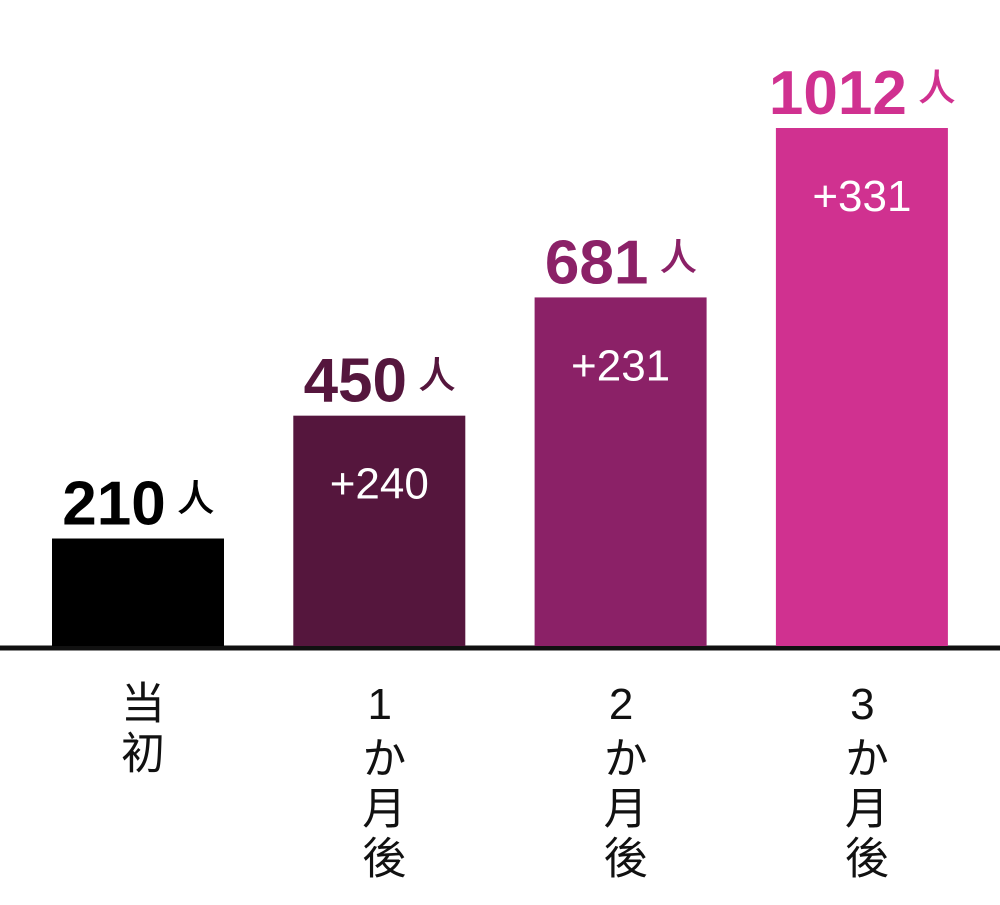  I want to click on value-label: 681 人, so click(620, 262).